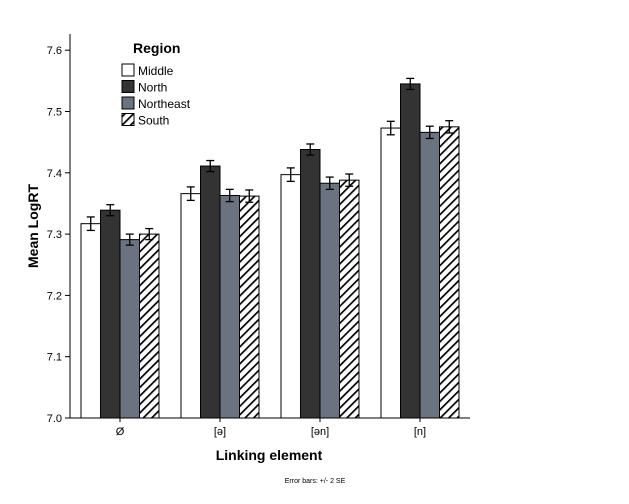  Describe the element at coordinates (54, 235) in the screenshot. I see `y-tick-label: 7.3` at that location.